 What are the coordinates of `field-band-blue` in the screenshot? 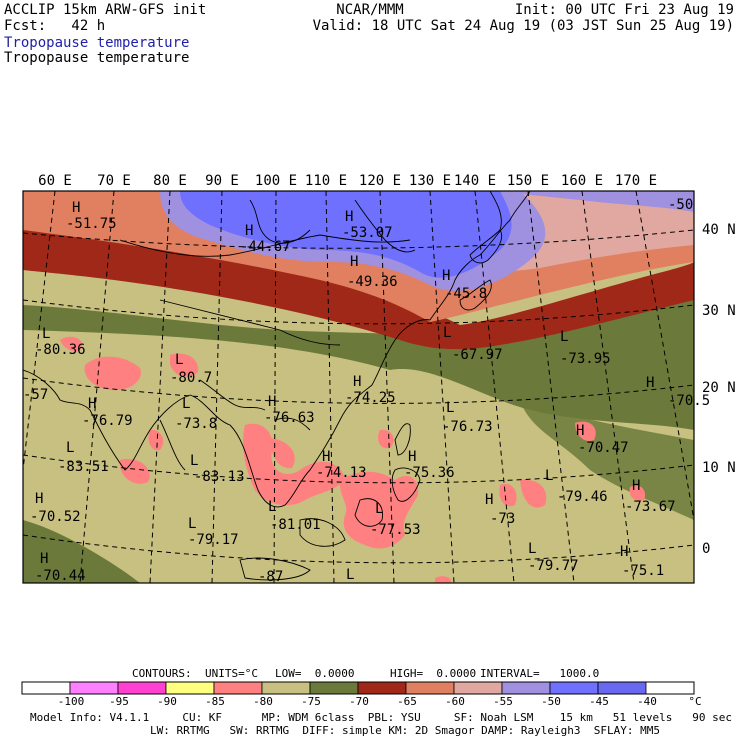 It's located at (346, 234).